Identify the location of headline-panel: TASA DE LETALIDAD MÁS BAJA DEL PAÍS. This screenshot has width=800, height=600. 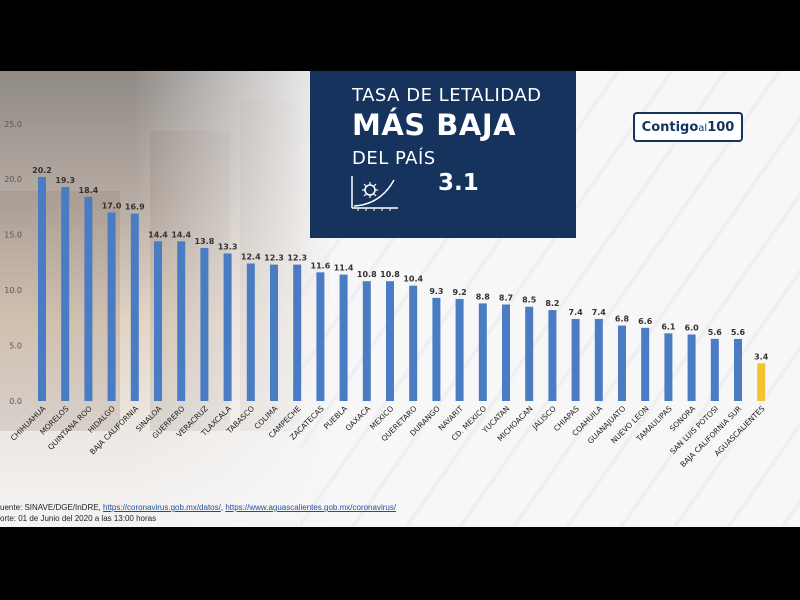
(443, 154).